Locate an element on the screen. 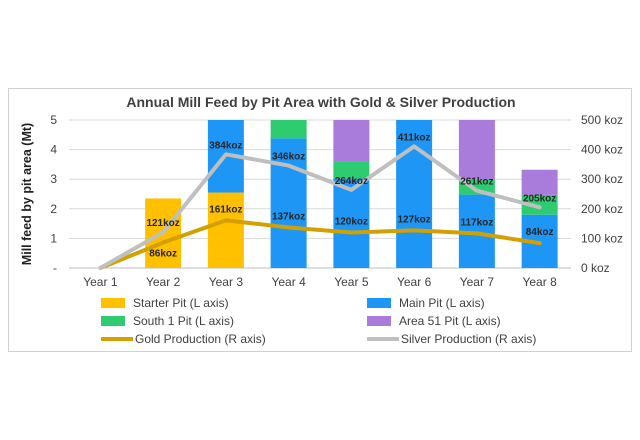 This screenshot has height=440, width=640. x-tick-label: Year 7 is located at coordinates (477, 282).